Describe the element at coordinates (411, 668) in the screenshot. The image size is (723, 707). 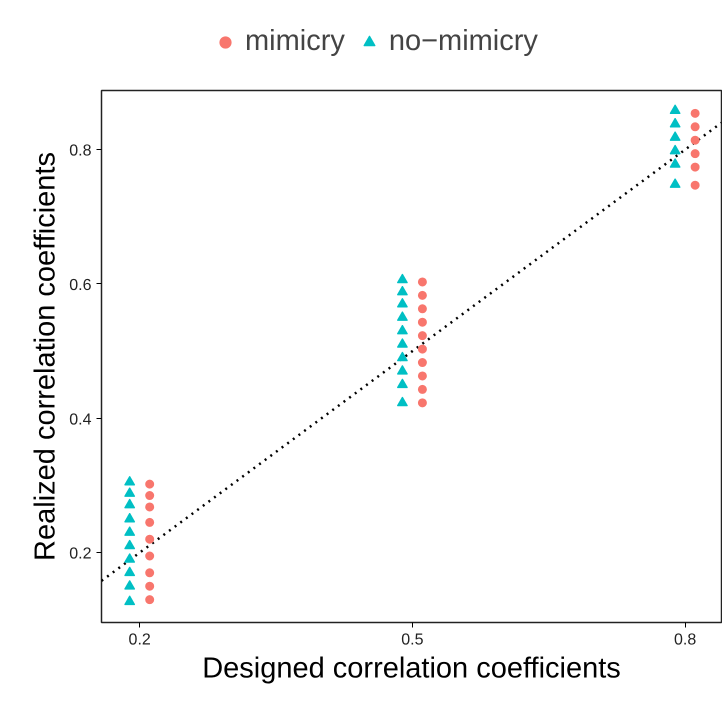
I see `x-axis-title: Designed correlation coefficients` at that location.